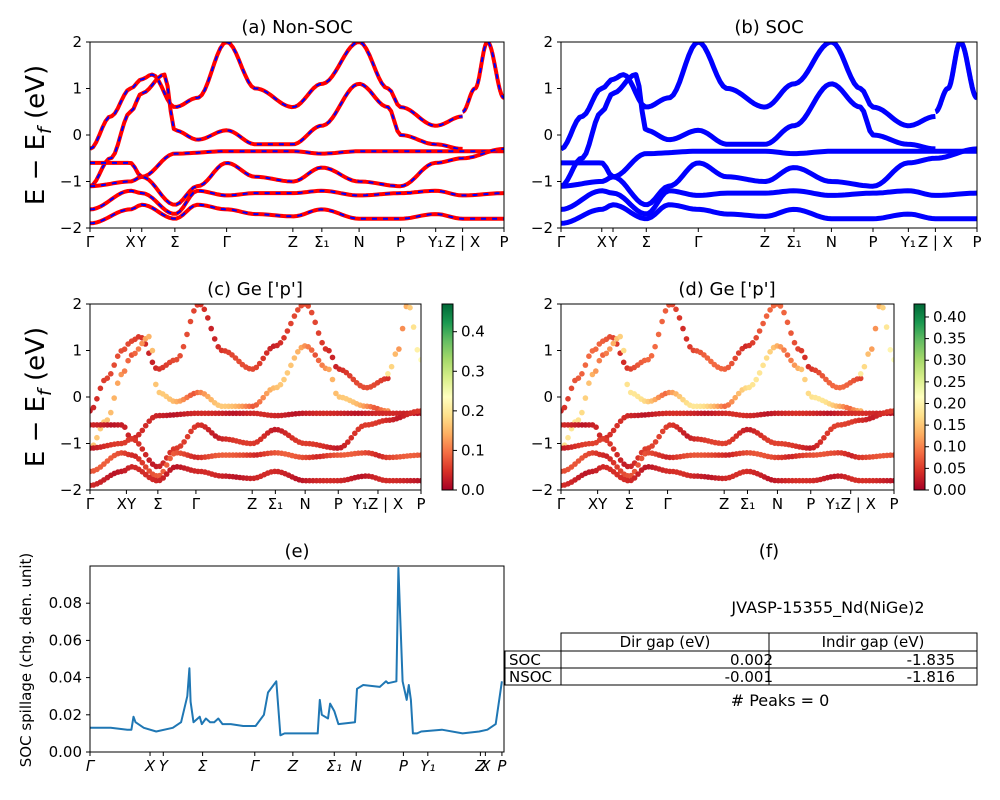 The image size is (1000, 800). Describe the element at coordinates (65, 678) in the screenshot. I see `y-tick-label: 0.04` at that location.